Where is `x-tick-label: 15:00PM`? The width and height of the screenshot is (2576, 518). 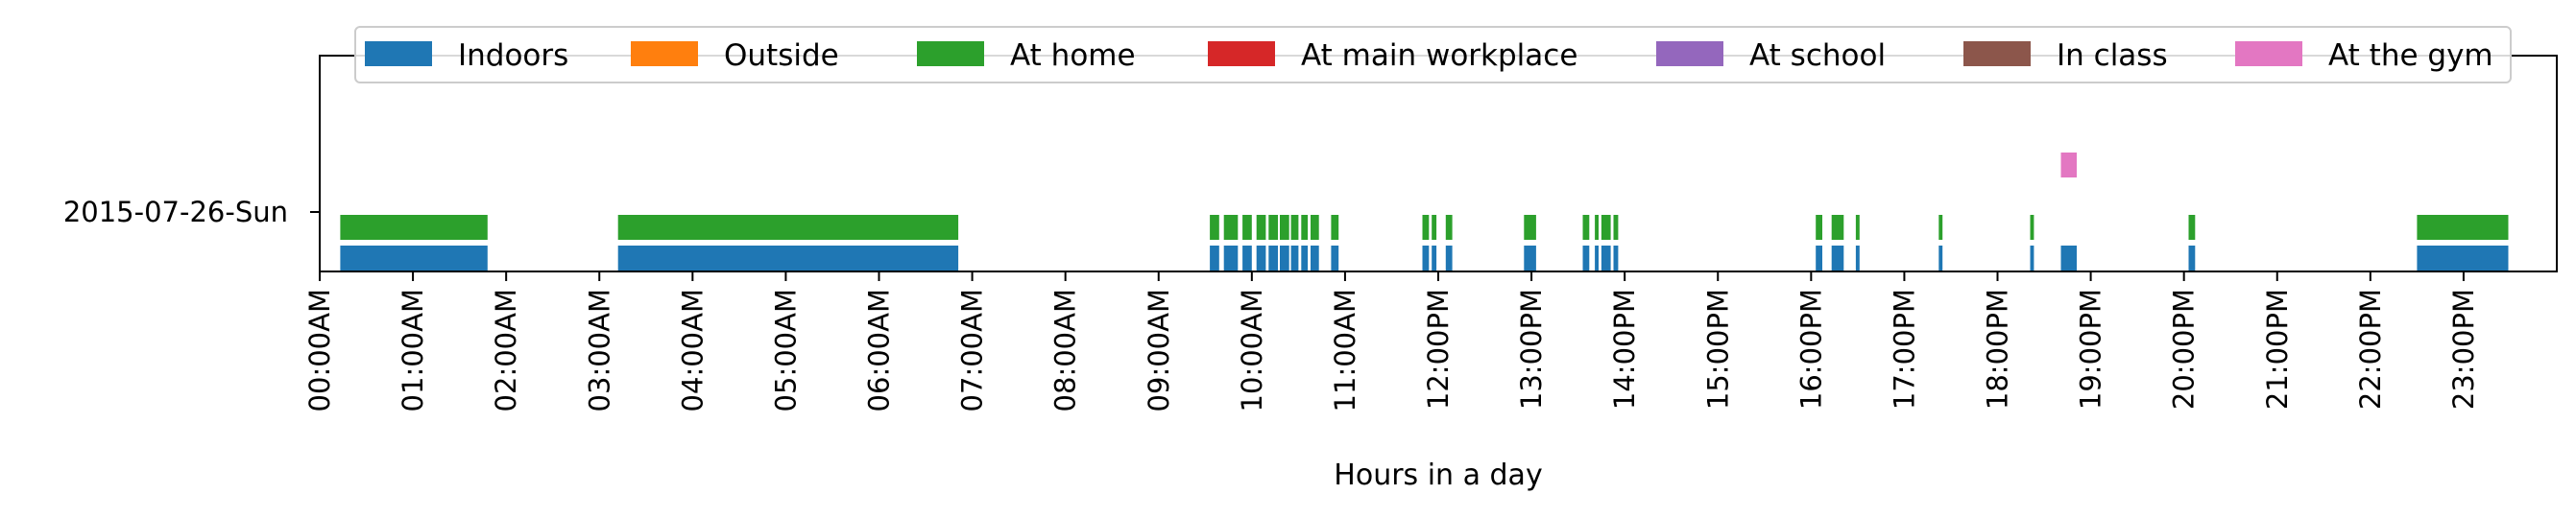
x-tick-label: 15:00PM is located at coordinates (1717, 349).